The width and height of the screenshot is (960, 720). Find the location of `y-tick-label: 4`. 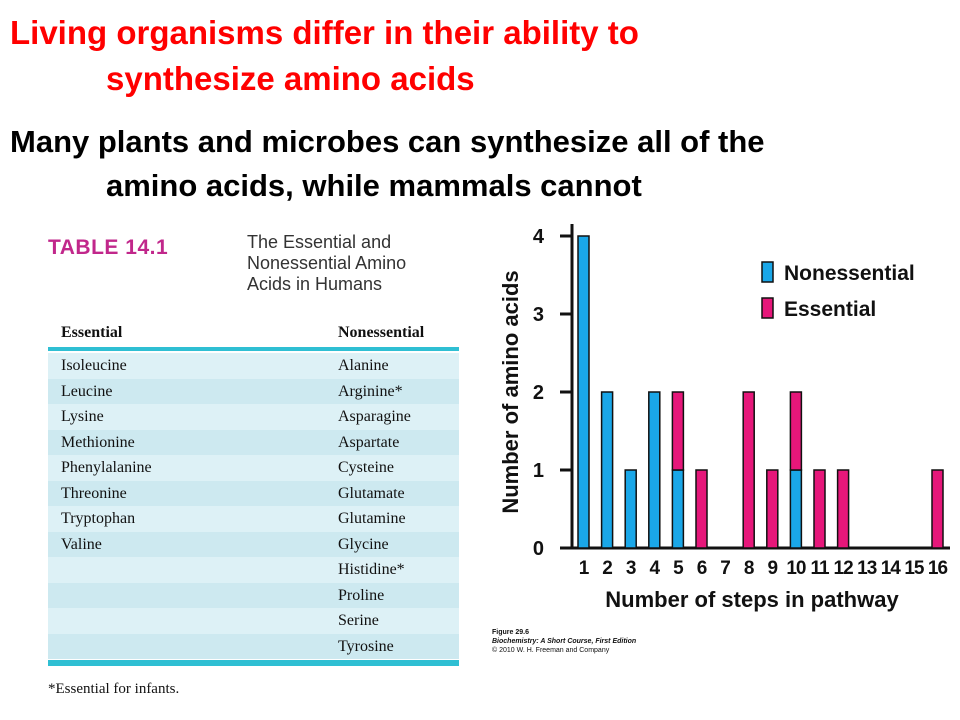

y-tick-label: 4 is located at coordinates (539, 237).